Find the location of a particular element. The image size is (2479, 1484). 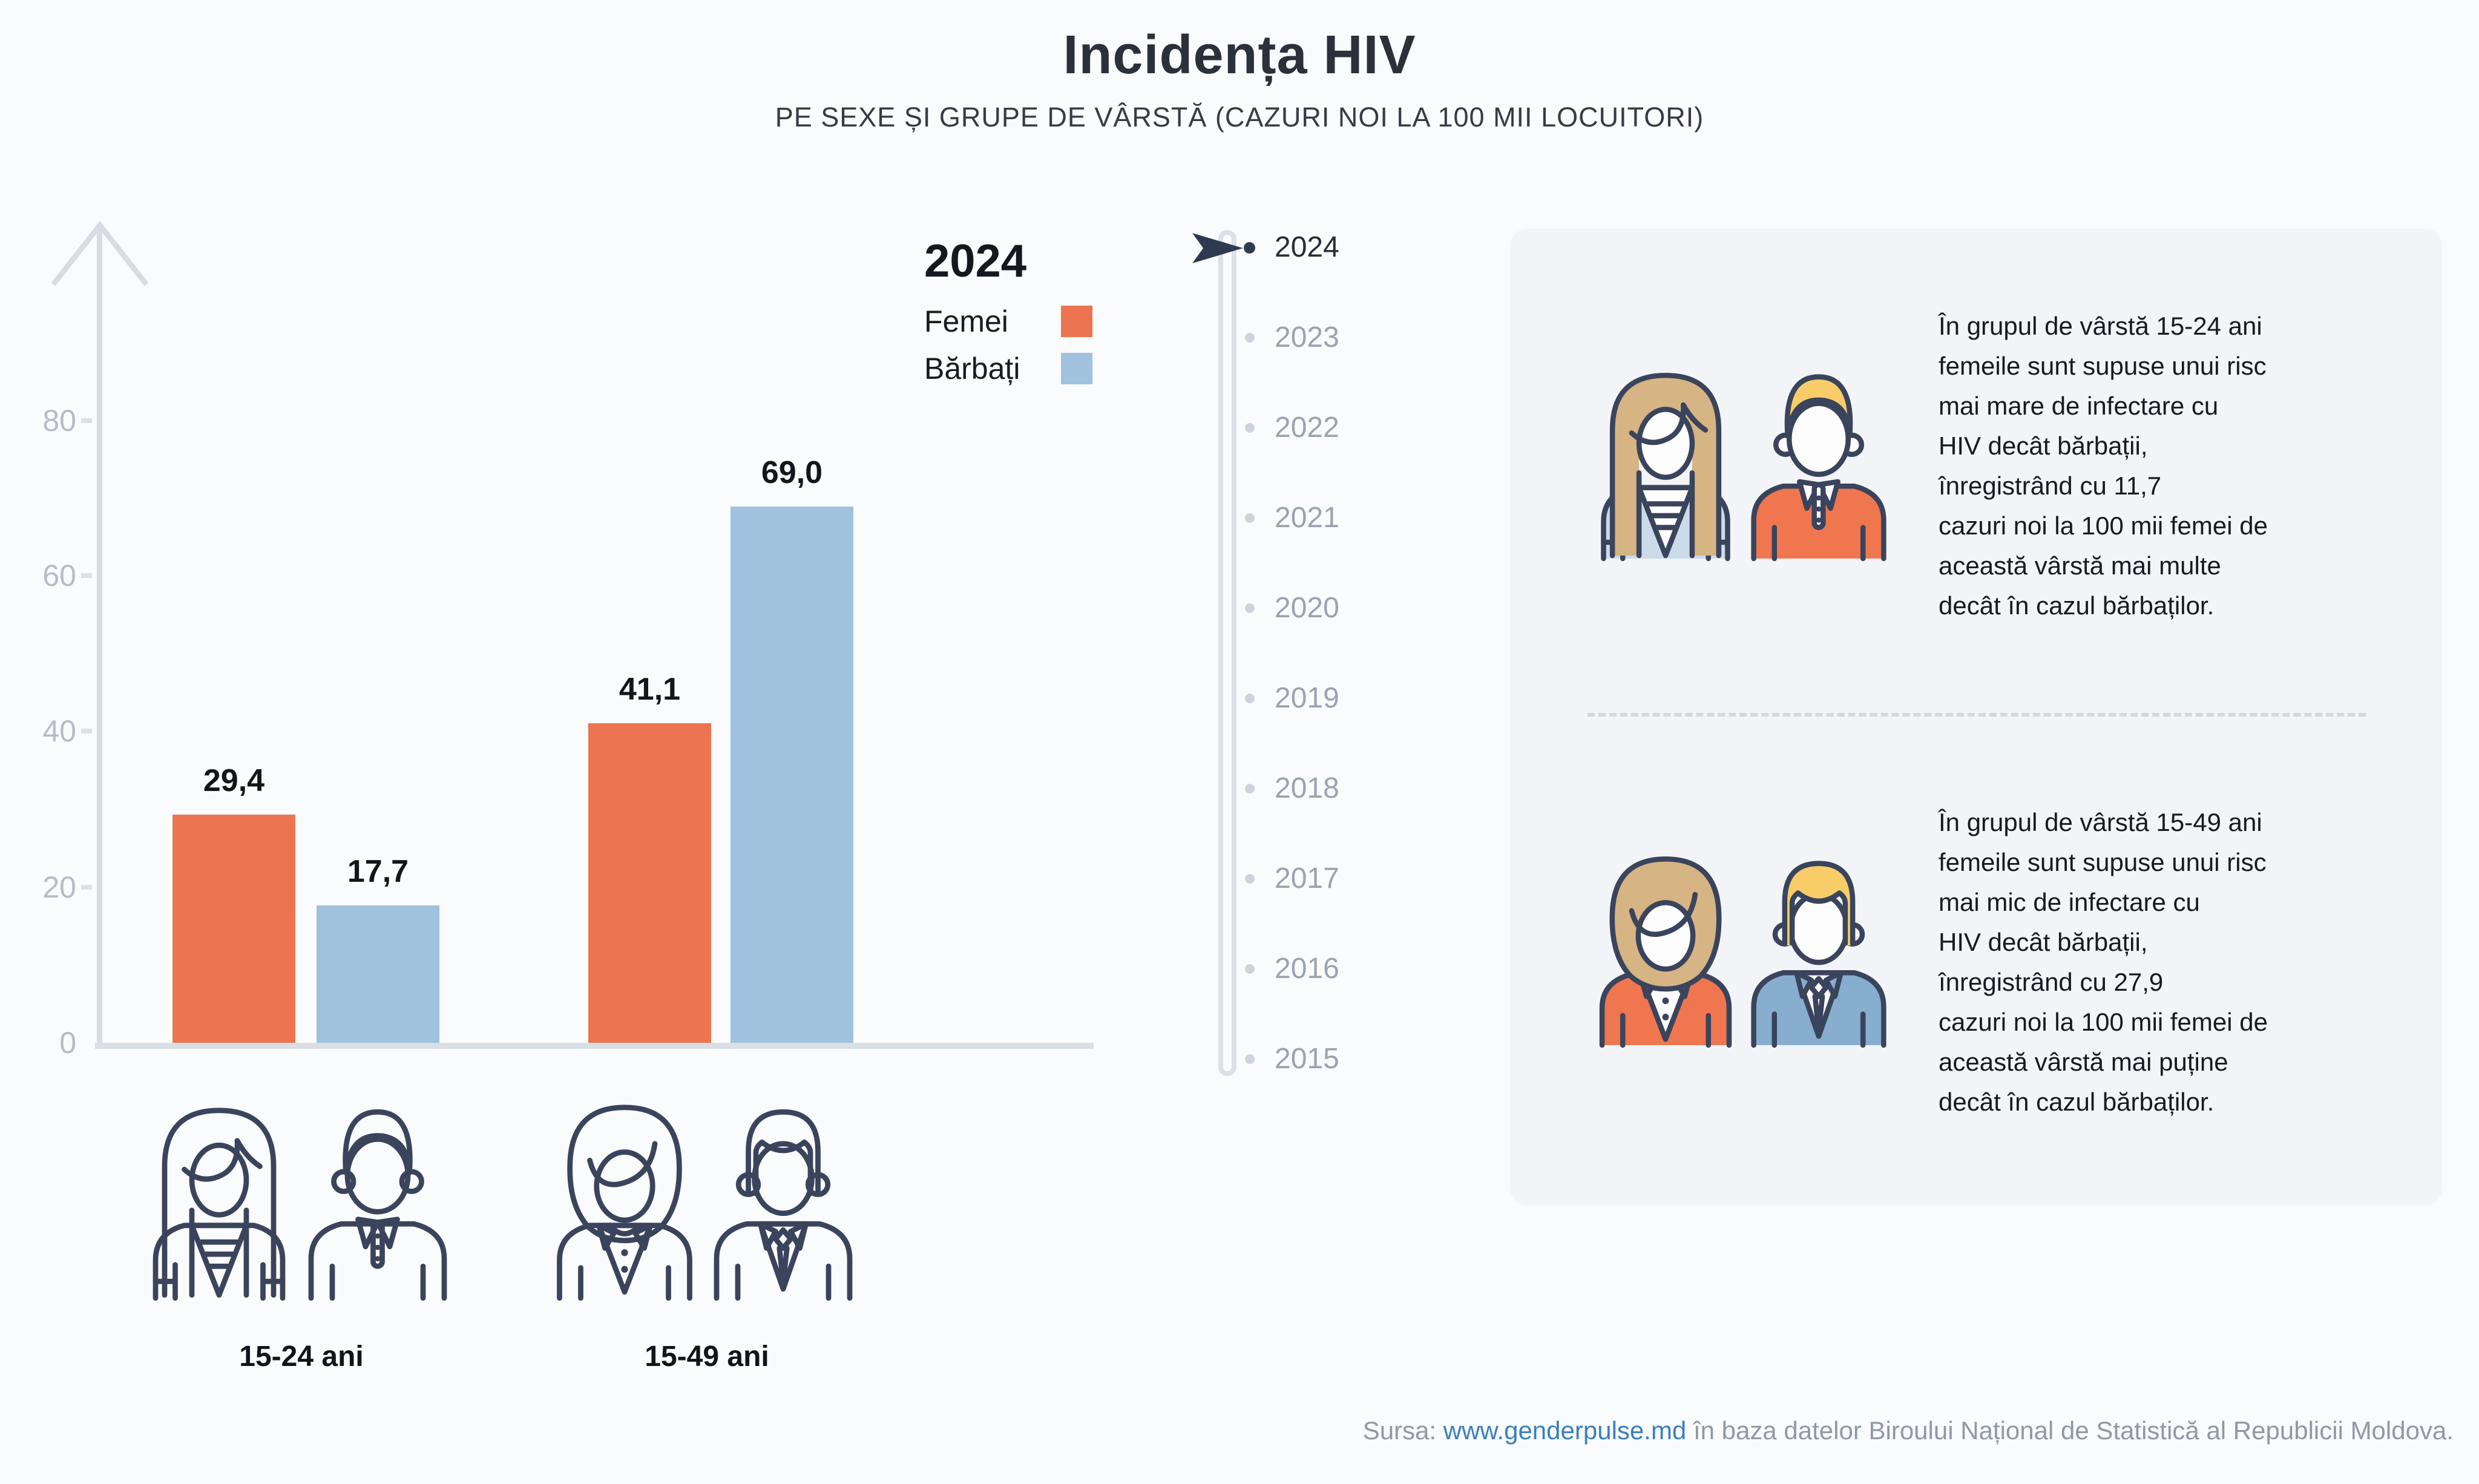

bar-femei-15-49: 41,1 is located at coordinates (649, 858).